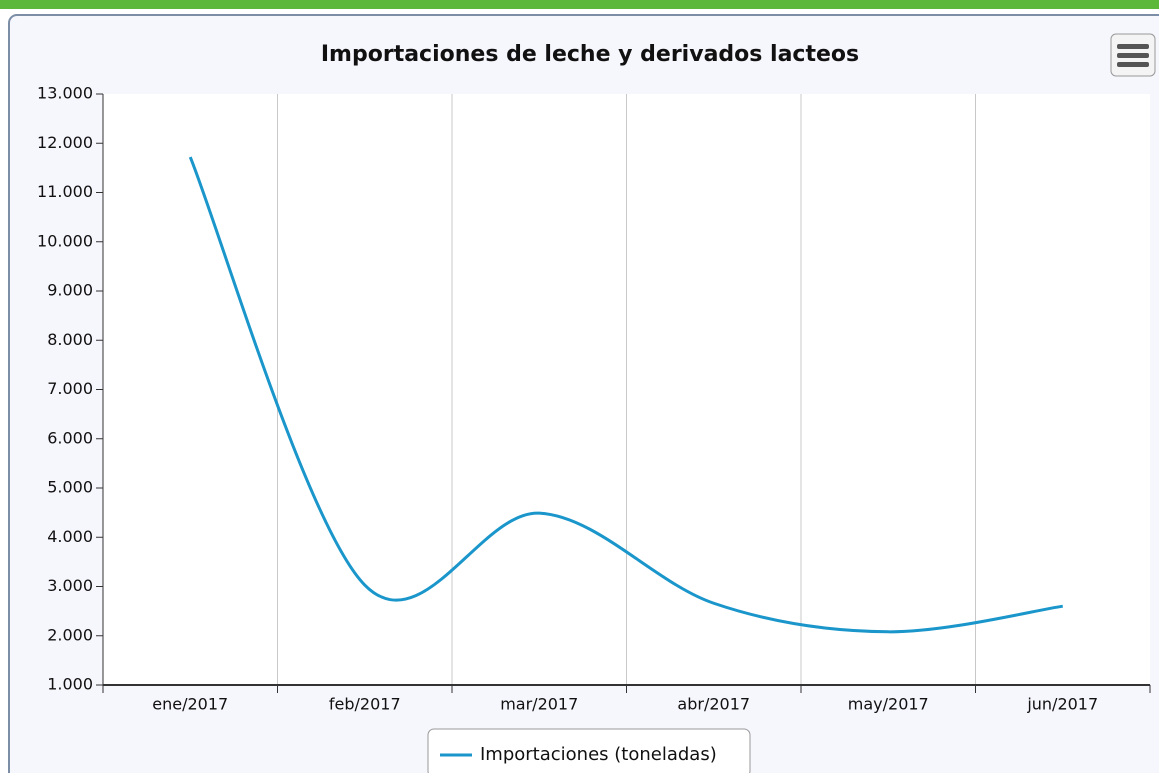 Image resolution: width=1159 pixels, height=773 pixels. Describe the element at coordinates (713, 704) in the screenshot. I see `x-tick-label: abr/2017` at that location.